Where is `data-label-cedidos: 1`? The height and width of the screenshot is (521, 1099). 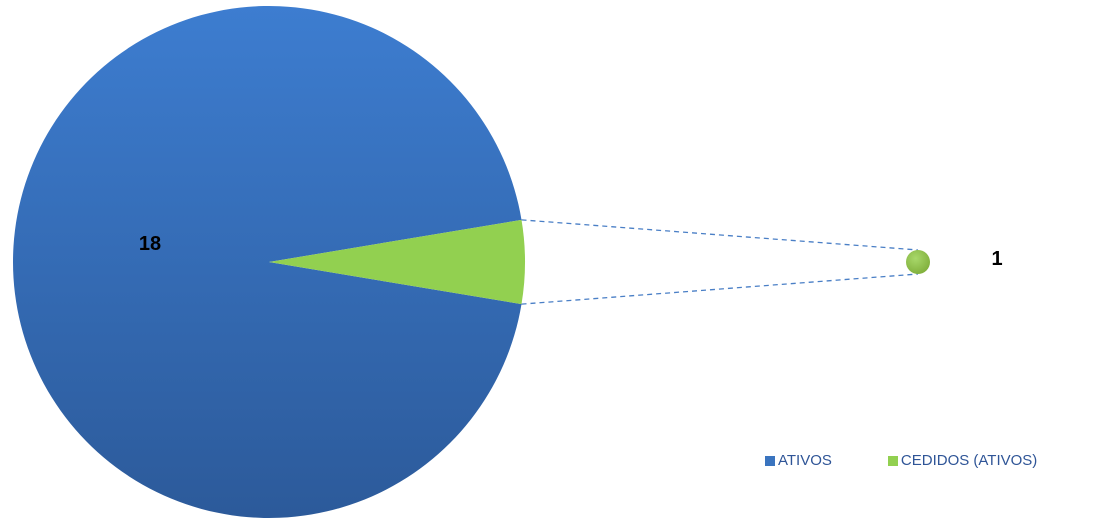
data-label-cedidos: 1 is located at coordinates (996, 259).